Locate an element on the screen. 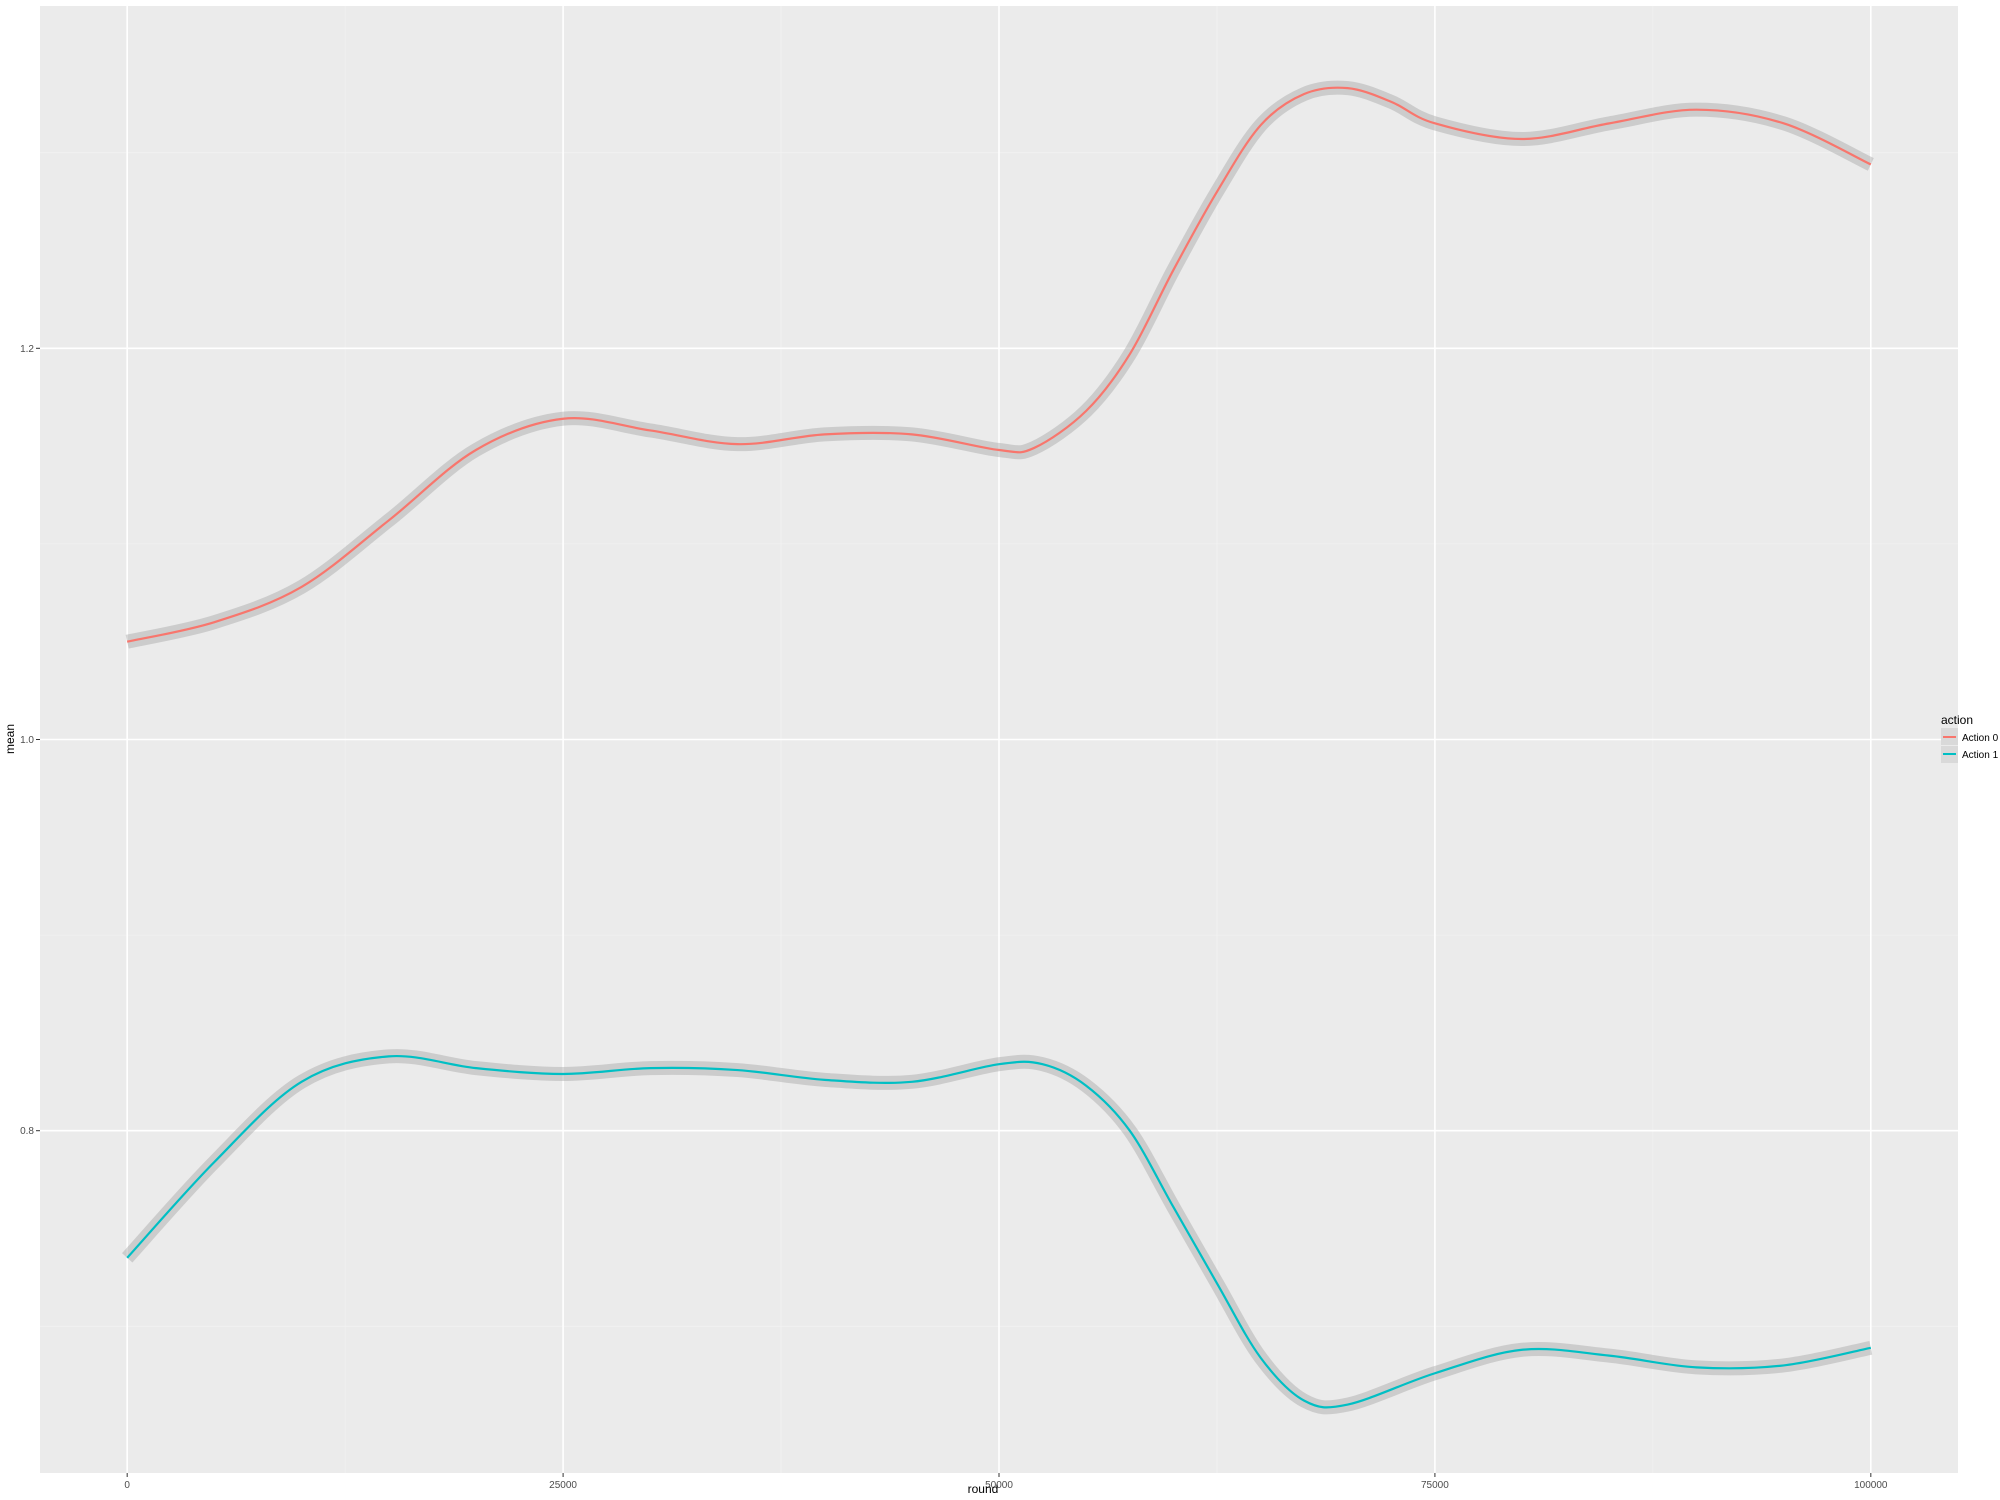 The image size is (2000, 1500). legend-title: action is located at coordinates (1957, 720).